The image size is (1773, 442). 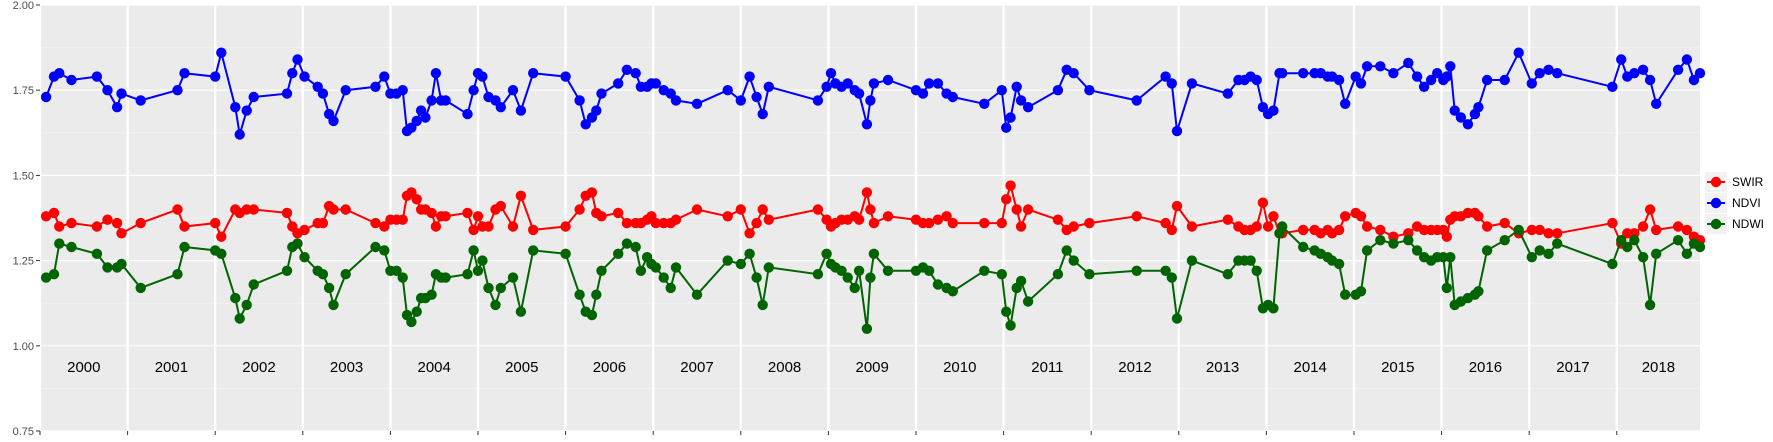 I want to click on year-label: 2011, so click(x=1047, y=367).